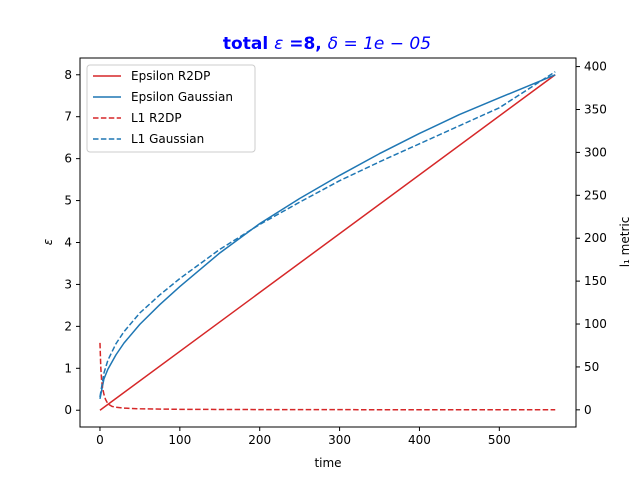 The width and height of the screenshot is (640, 480). I want to click on y-right-tick-label-100: 100, so click(595, 324).